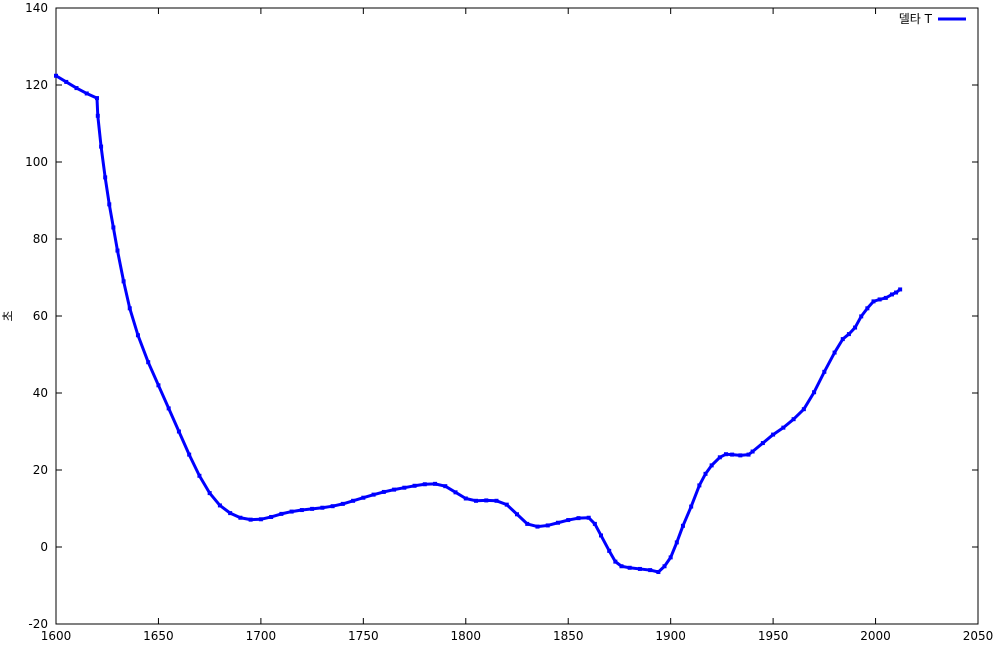 The width and height of the screenshot is (998, 656). Describe the element at coordinates (40, 470) in the screenshot. I see `y-tick-label: 20` at that location.